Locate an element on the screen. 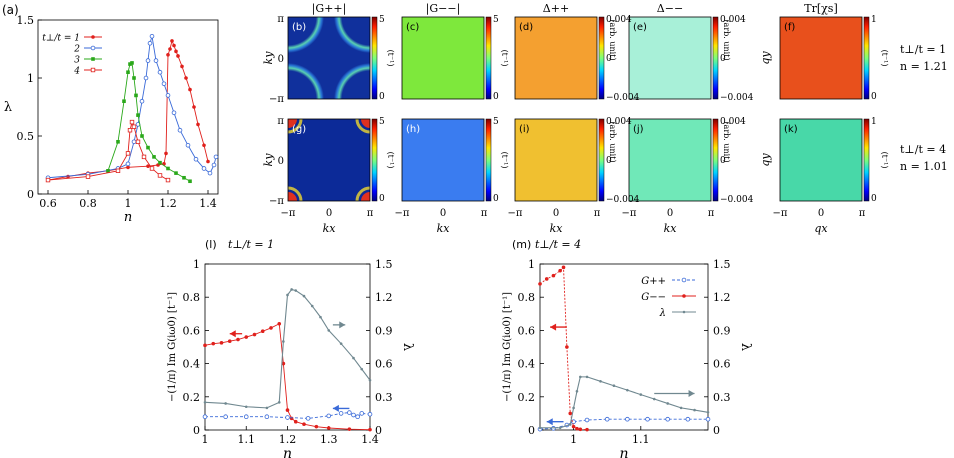 The width and height of the screenshot is (954, 458). x-tick-label: 1.4 is located at coordinates (370, 439).